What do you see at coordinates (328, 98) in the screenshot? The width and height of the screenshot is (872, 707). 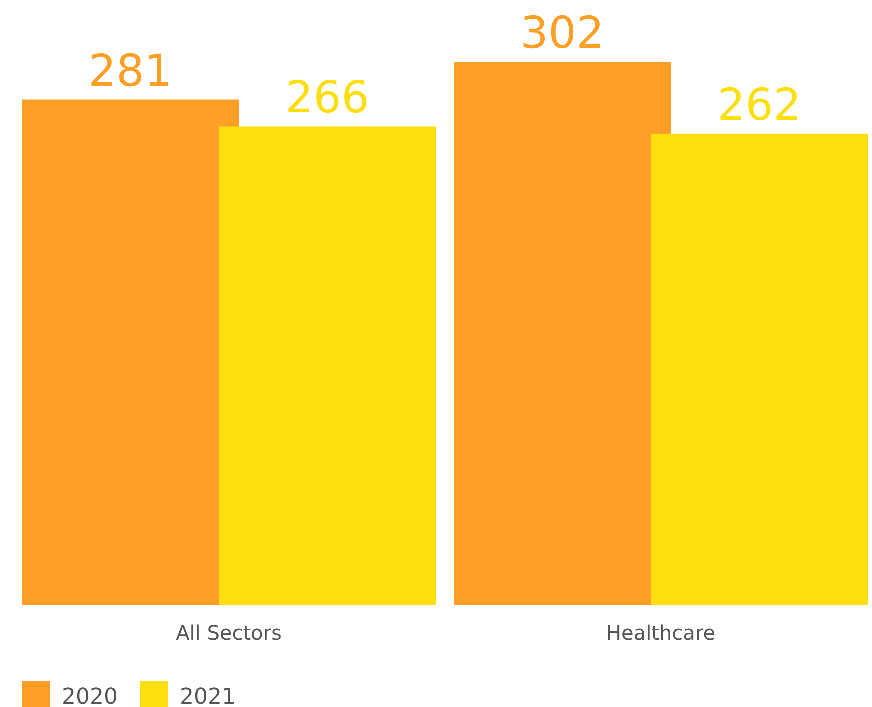 I see `data-label: 266` at bounding box center [328, 98].